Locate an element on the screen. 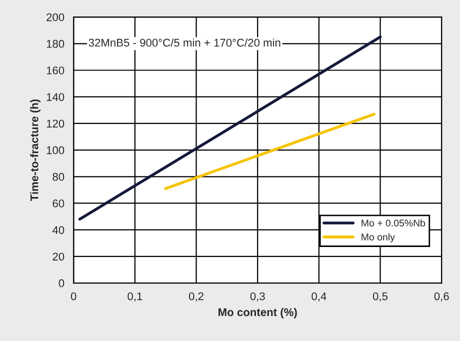 The height and width of the screenshot is (341, 460). y-tick-label: 140 is located at coordinates (55, 97).